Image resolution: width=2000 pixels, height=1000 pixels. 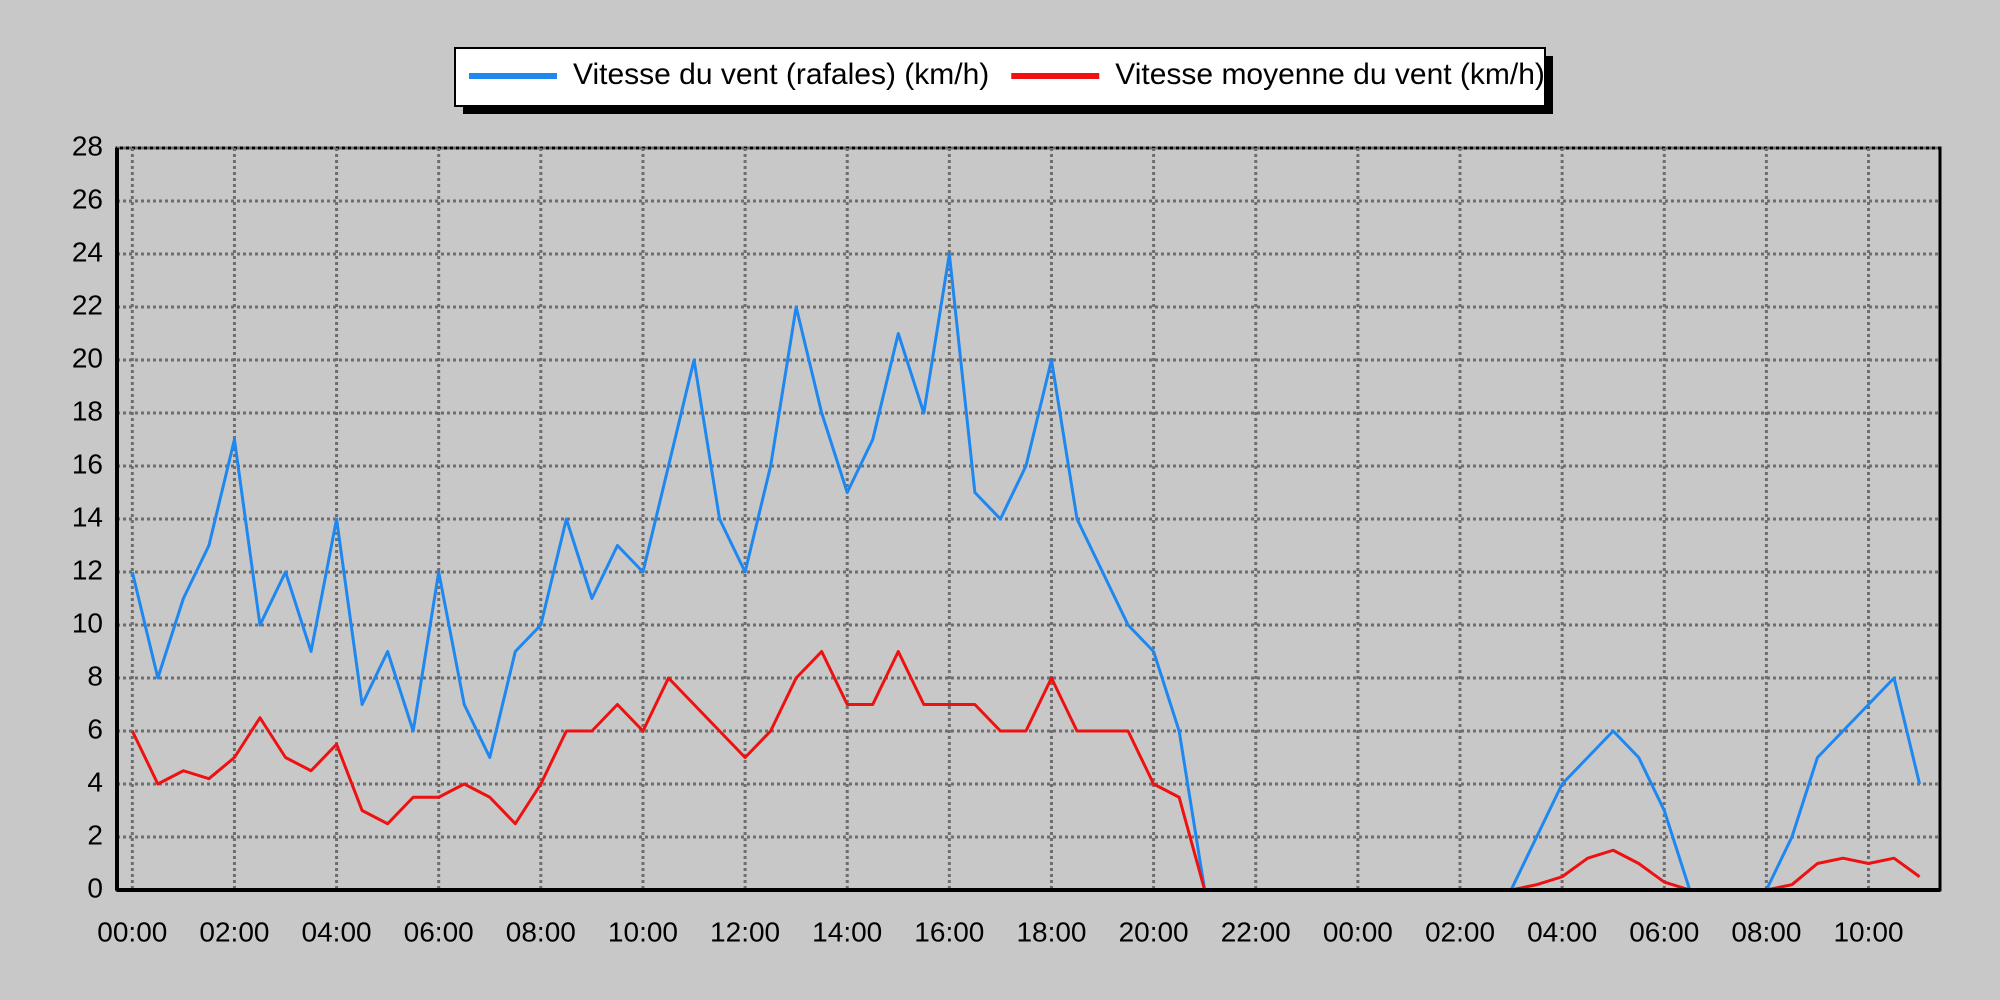 What do you see at coordinates (87, 251) in the screenshot?
I see `y-tick-label: 24` at bounding box center [87, 251].